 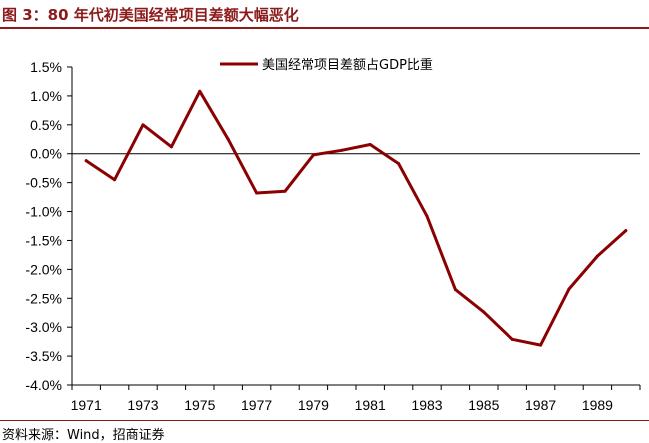 What do you see at coordinates (43, 269) in the screenshot?
I see `y-tick-label: -2.0%` at bounding box center [43, 269].